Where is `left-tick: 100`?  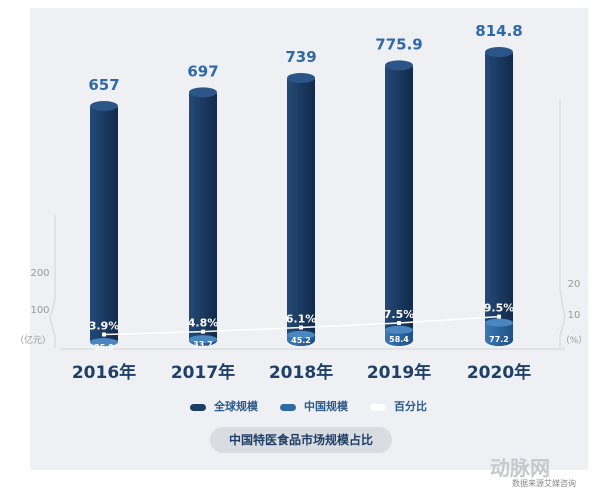 left-tick: 100 is located at coordinates (39, 310).